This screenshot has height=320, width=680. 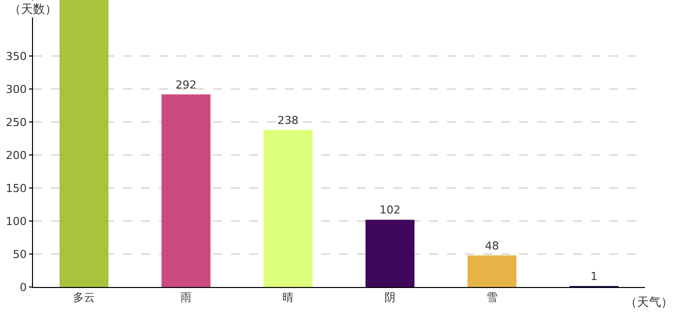 What do you see at coordinates (16, 89) in the screenshot?
I see `y-tick-label: 300` at bounding box center [16, 89].